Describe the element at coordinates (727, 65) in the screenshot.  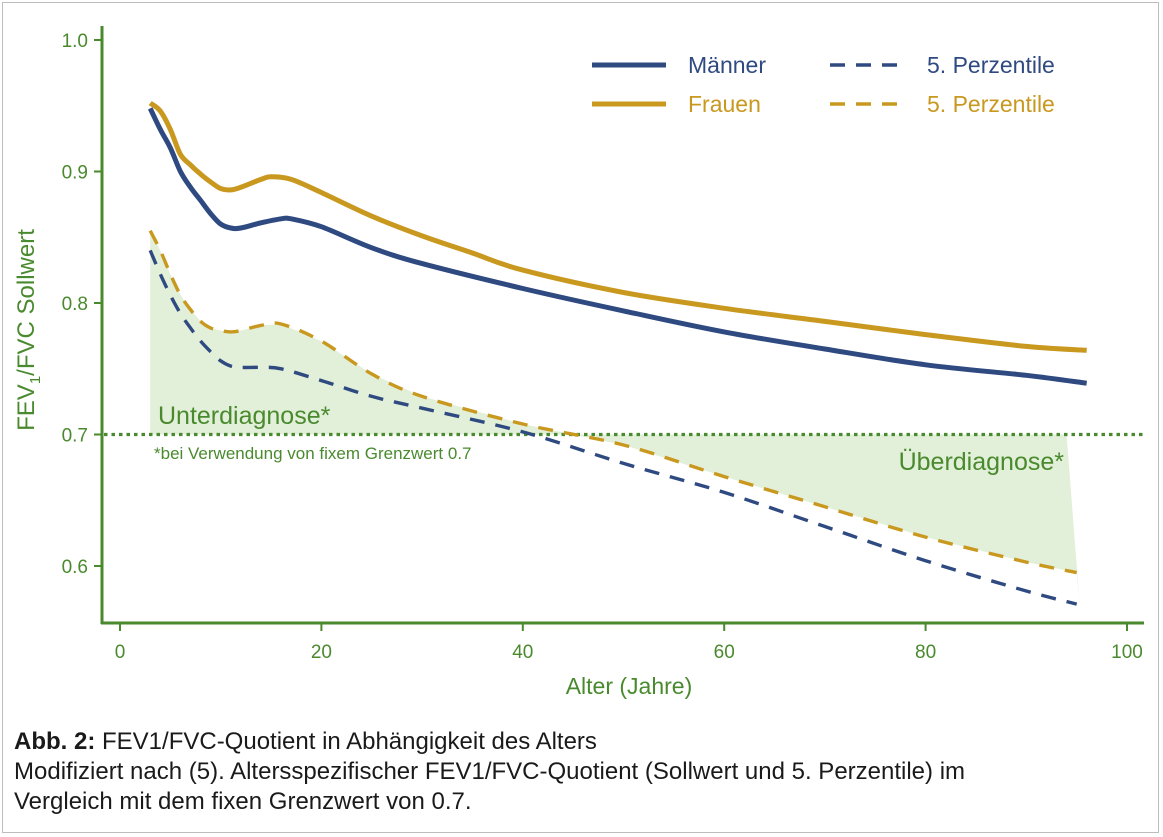
I see `legend-label: Männer` at that location.